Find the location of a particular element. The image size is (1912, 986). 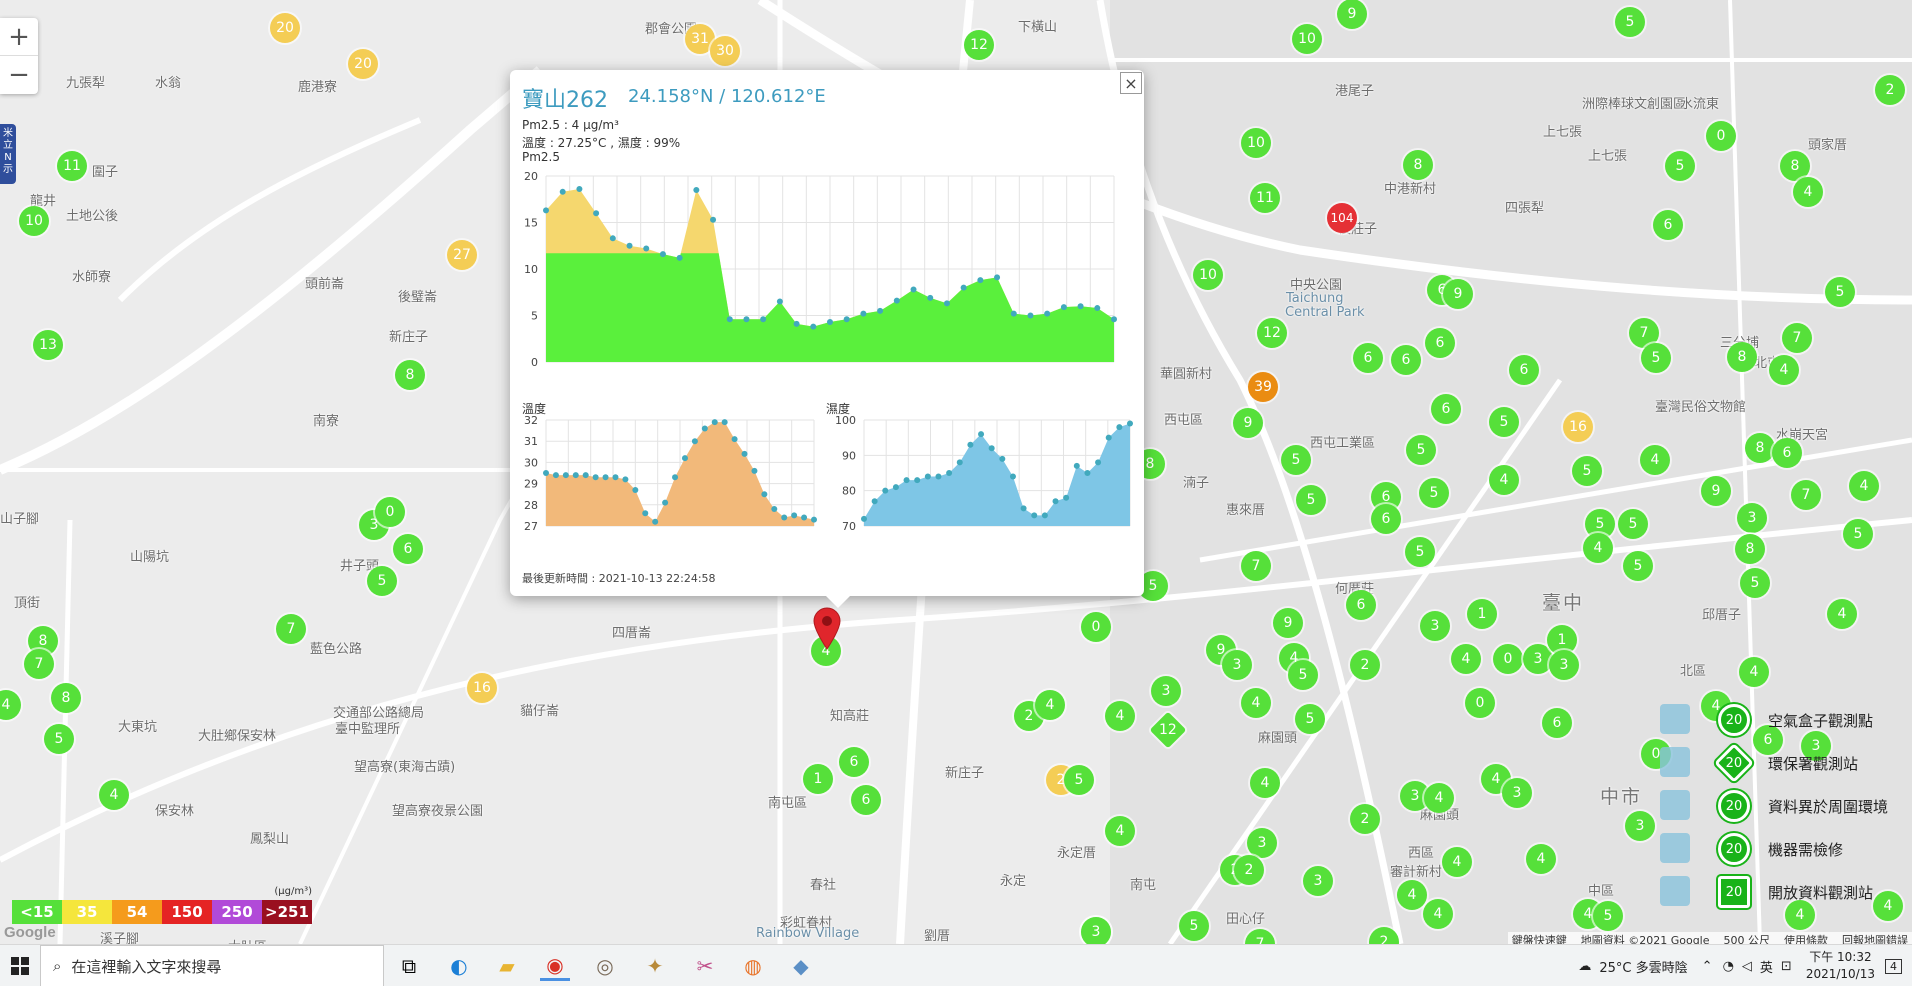

station-marker: 30 is located at coordinates (725, 51).